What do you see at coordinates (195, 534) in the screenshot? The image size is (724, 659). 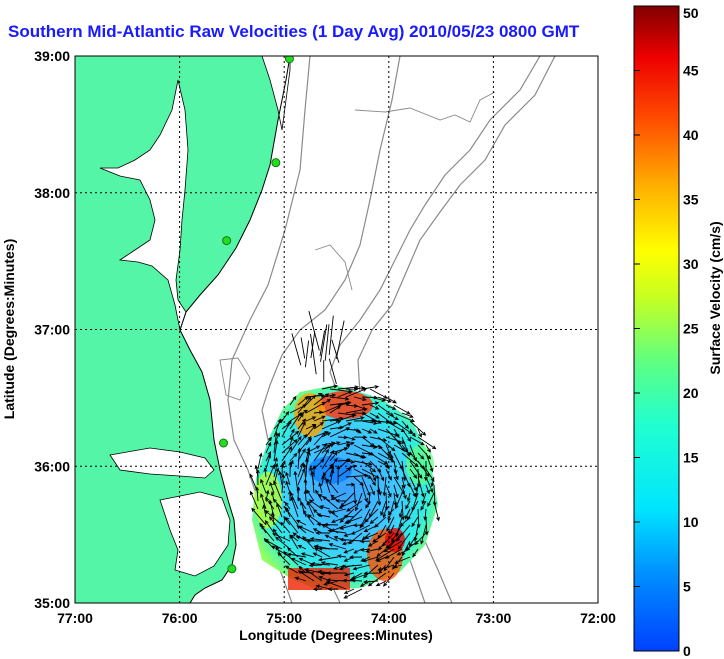 I see `pamlico-sound` at bounding box center [195, 534].